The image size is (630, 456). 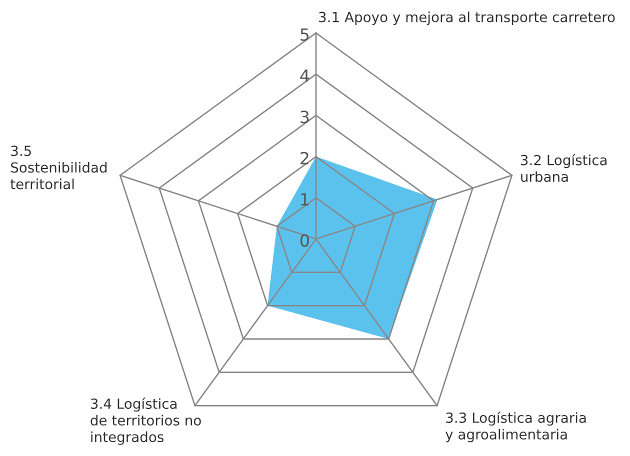 I want to click on spoke-label: 3.2 Logística urbana, so click(x=563, y=168).